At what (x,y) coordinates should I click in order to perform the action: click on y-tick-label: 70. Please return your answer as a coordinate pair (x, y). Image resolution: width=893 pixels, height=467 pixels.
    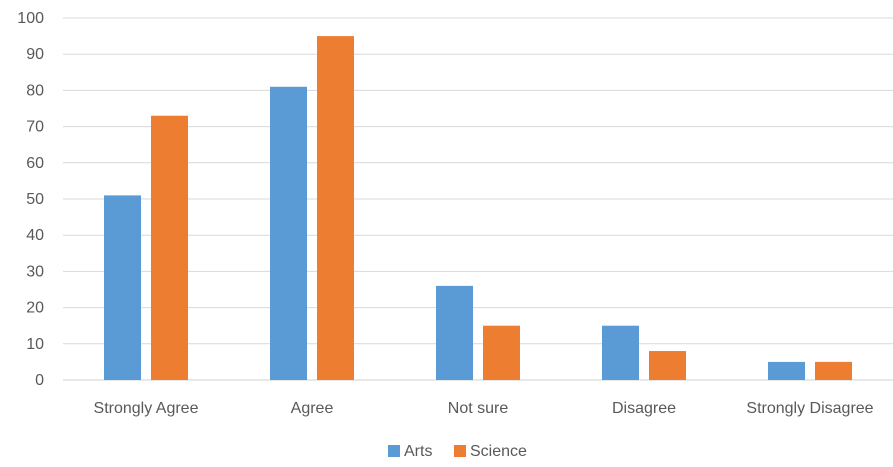
    Looking at the image, I should click on (35, 127).